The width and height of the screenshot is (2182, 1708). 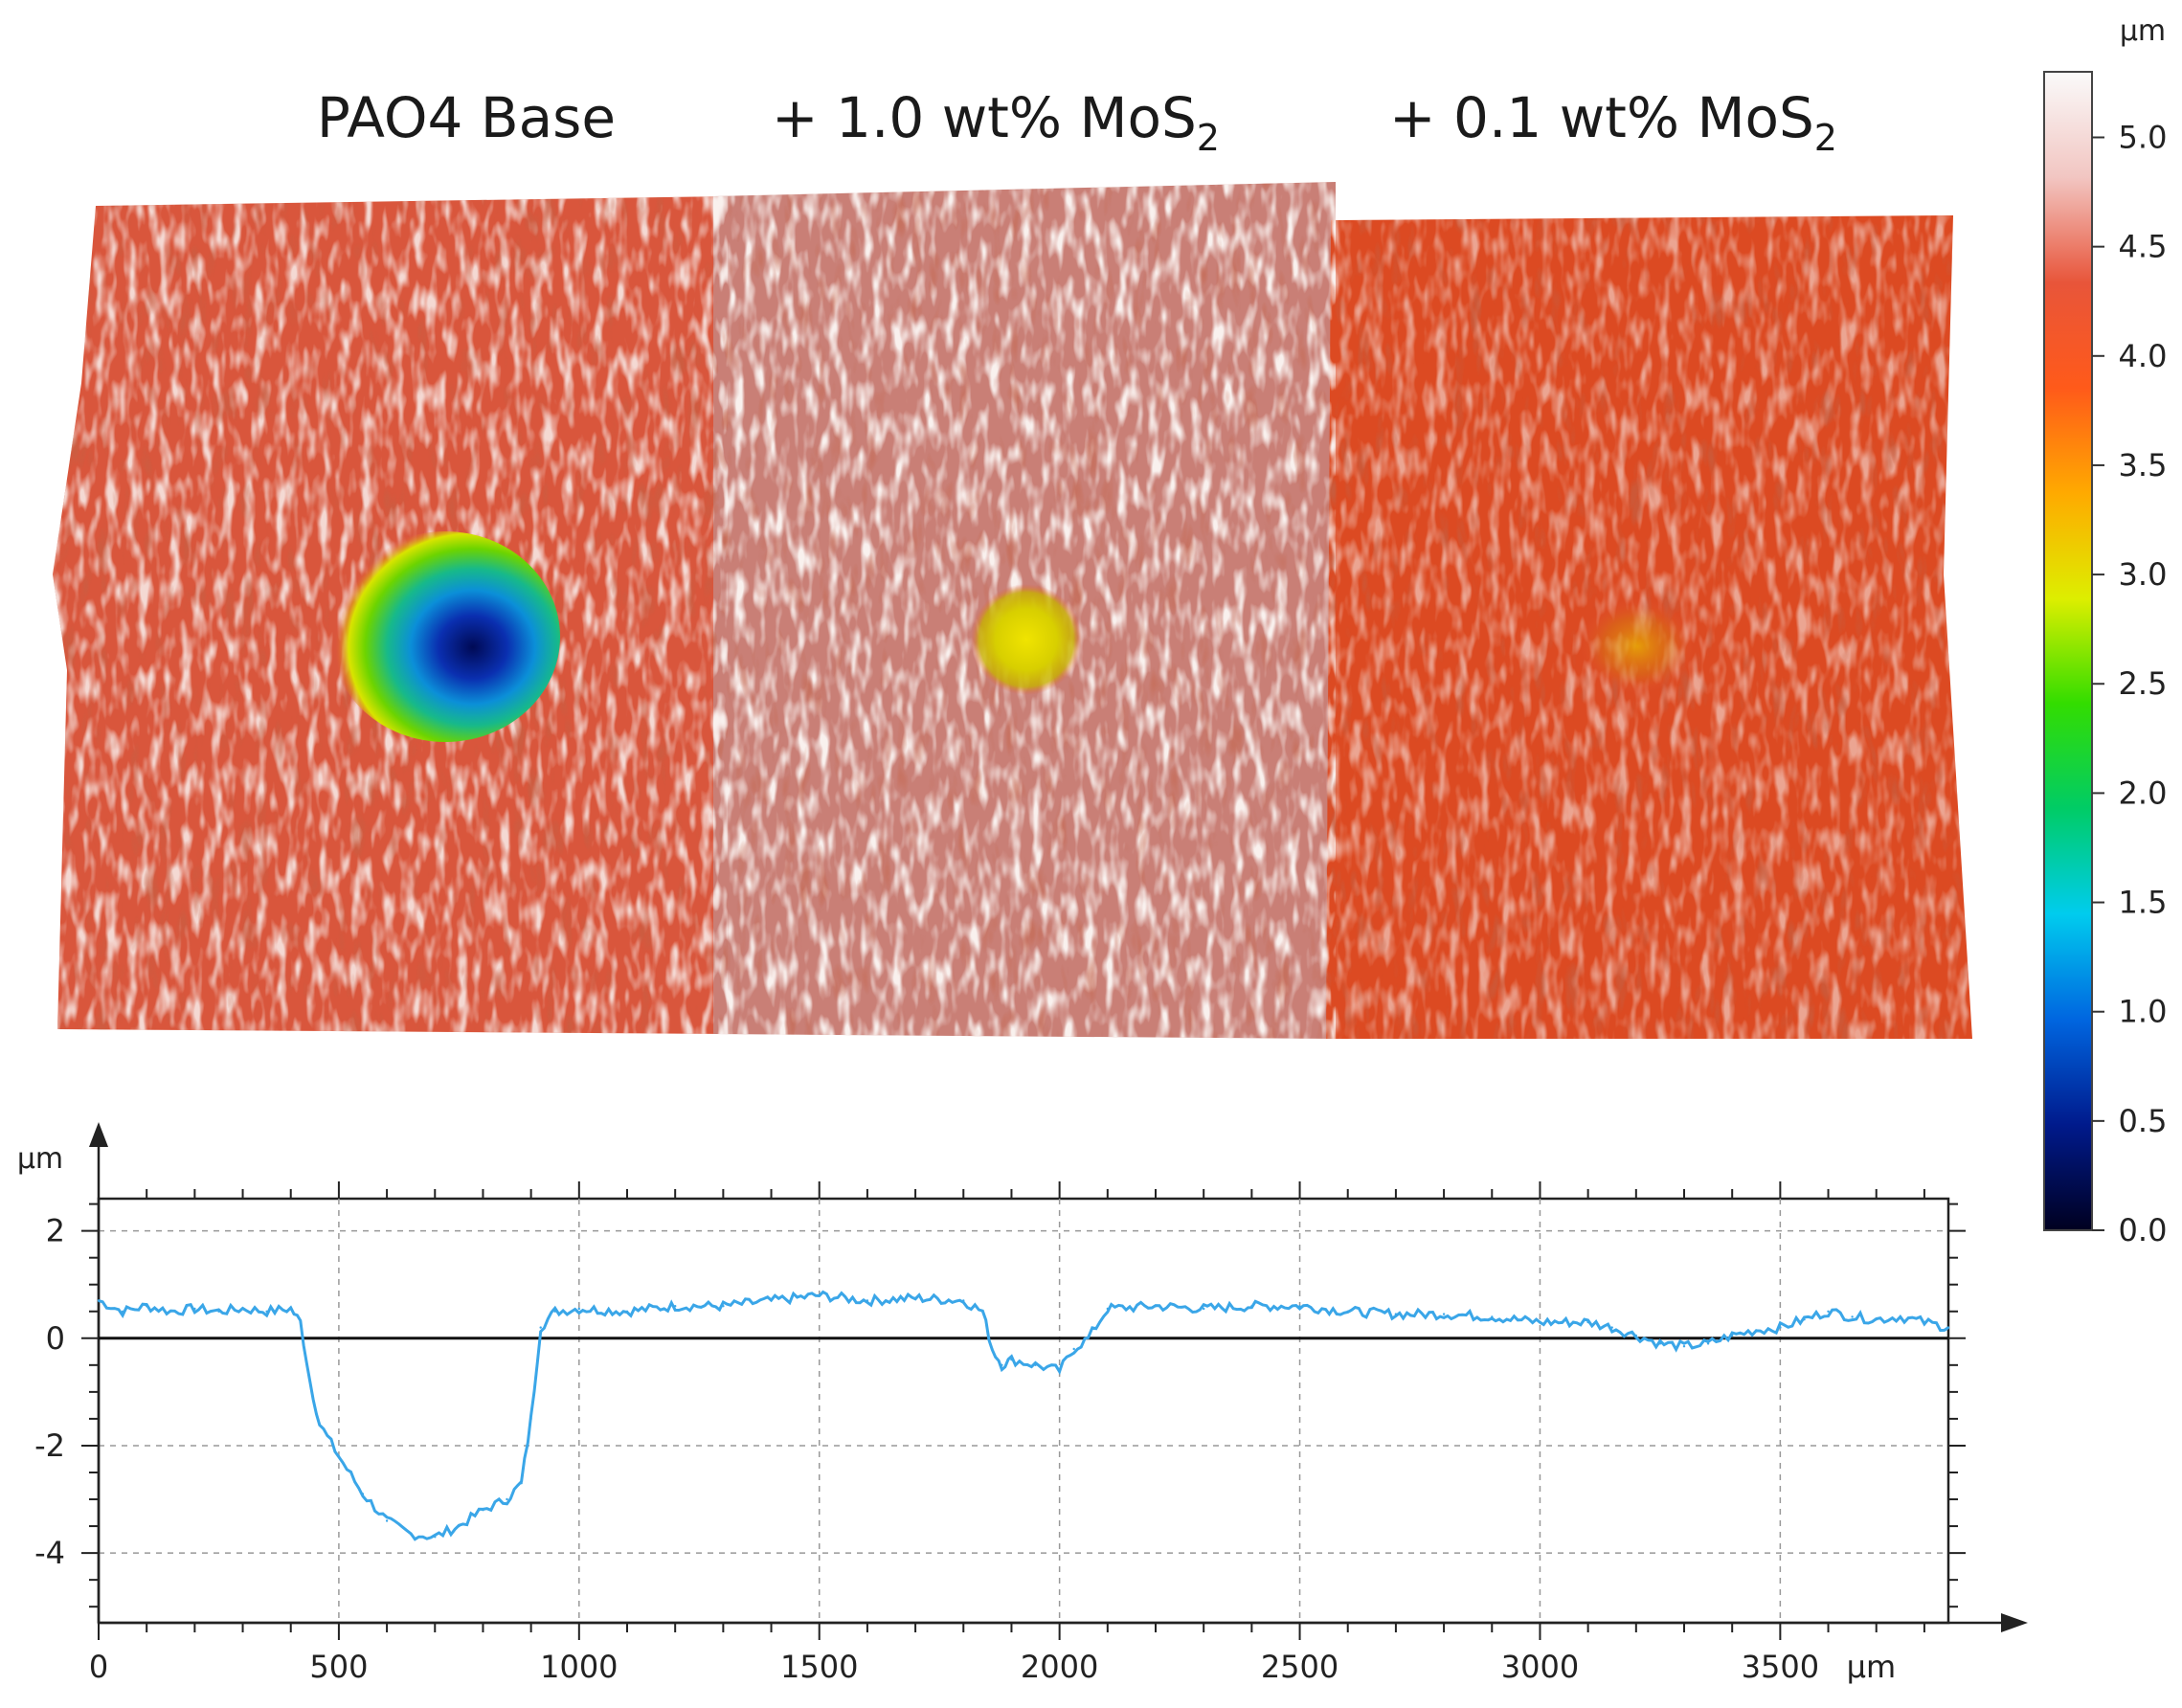 I want to click on panel-title-pao4-base: PAO4 Base, so click(x=466, y=117).